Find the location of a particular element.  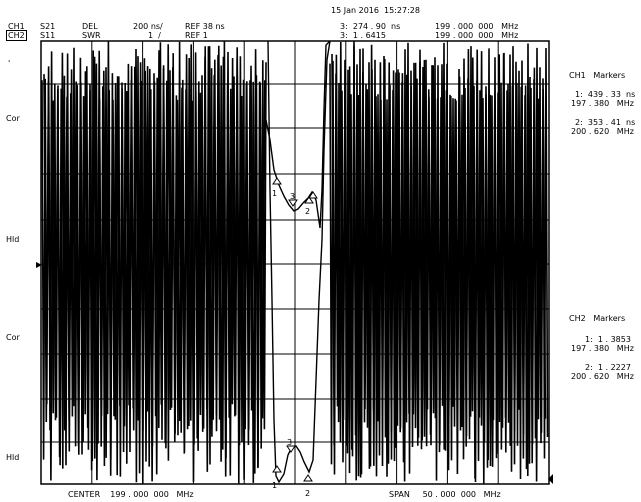

ch1-param: S21 is located at coordinates (48, 26).